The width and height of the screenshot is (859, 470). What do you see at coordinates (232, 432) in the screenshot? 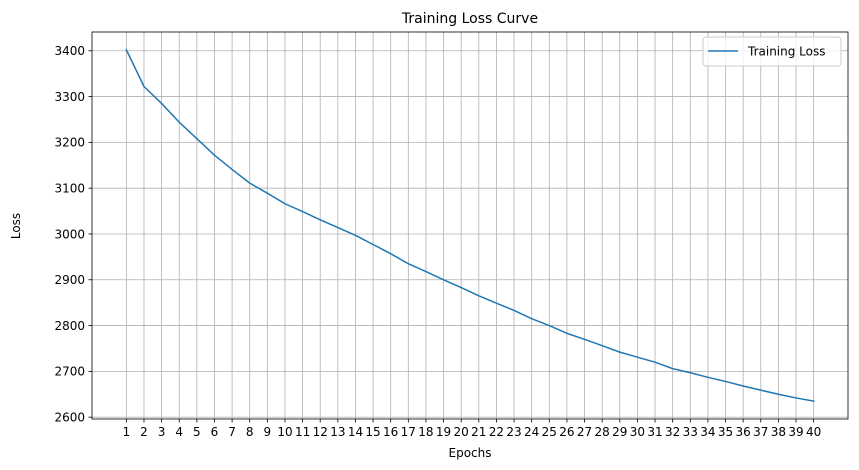
I see `x-tick-label: 7` at bounding box center [232, 432].